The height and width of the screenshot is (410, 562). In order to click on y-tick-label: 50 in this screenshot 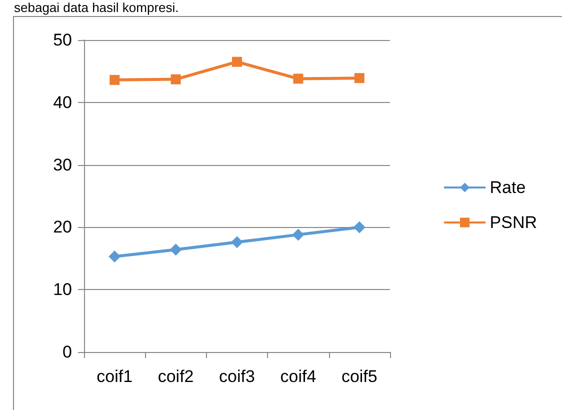, I will do `click(62, 40)`.